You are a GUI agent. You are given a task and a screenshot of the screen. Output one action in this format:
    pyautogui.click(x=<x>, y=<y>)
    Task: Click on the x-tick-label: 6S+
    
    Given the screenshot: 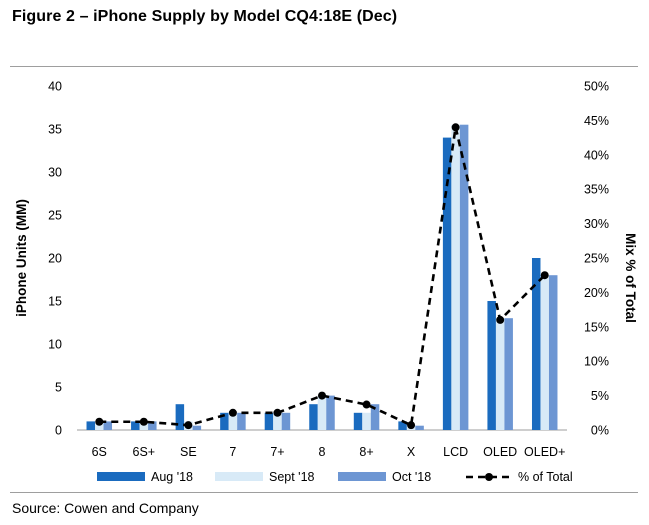 What is the action you would take?
    pyautogui.click(x=144, y=452)
    